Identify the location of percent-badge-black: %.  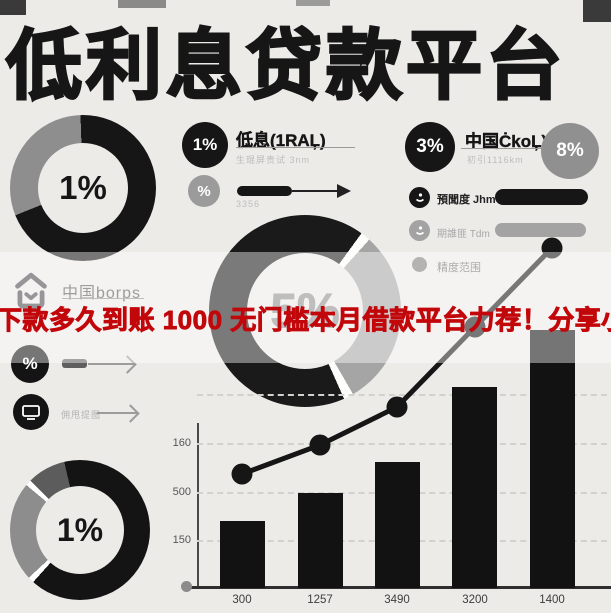
(30, 364).